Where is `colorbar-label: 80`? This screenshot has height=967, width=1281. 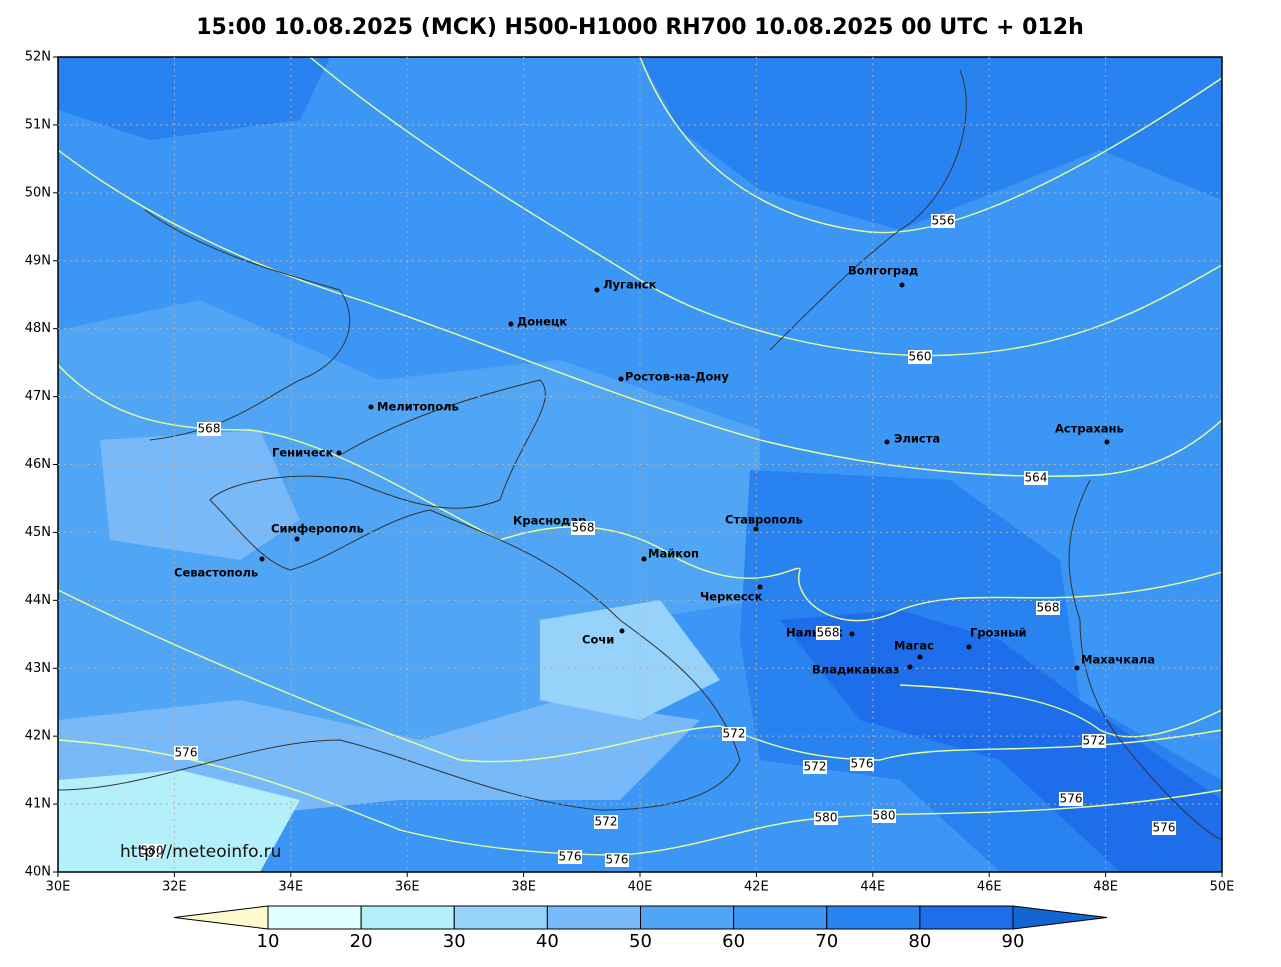
colorbar-label: 80 is located at coordinates (919, 941).